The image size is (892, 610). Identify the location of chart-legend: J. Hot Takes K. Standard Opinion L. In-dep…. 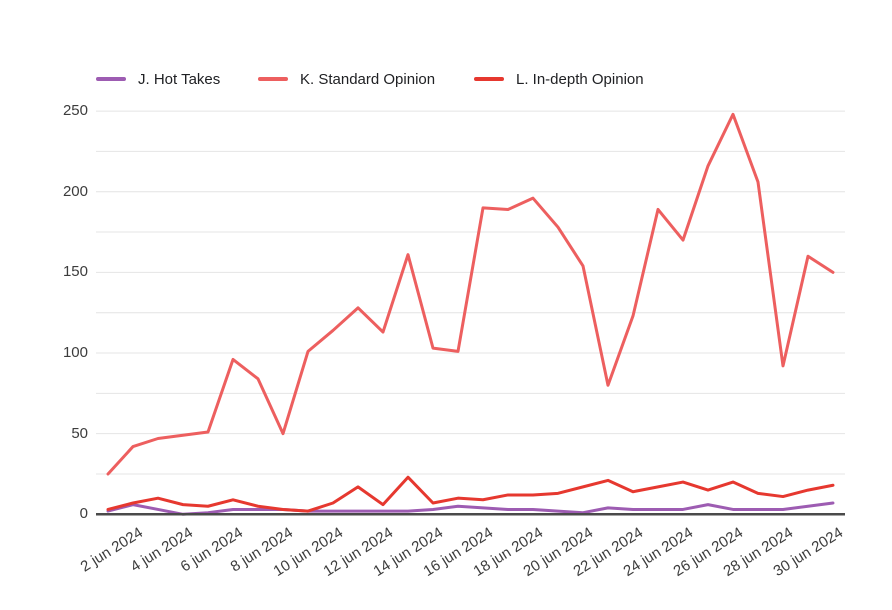
(446, 44).